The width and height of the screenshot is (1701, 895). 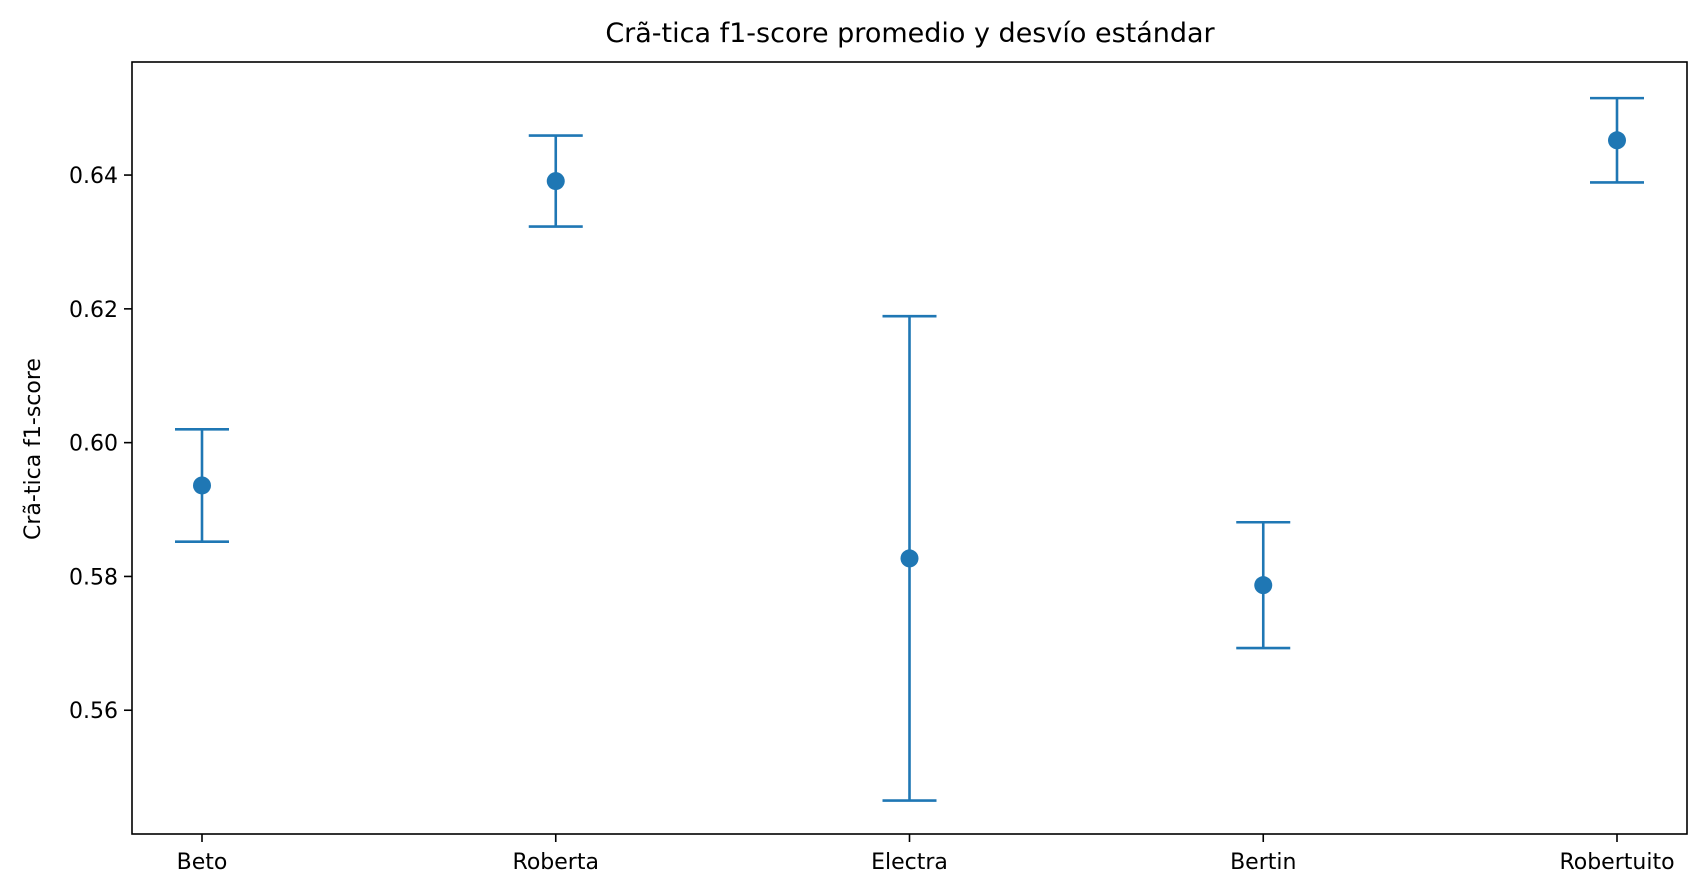 I want to click on y-tick-label: 0.64, so click(x=93, y=176).